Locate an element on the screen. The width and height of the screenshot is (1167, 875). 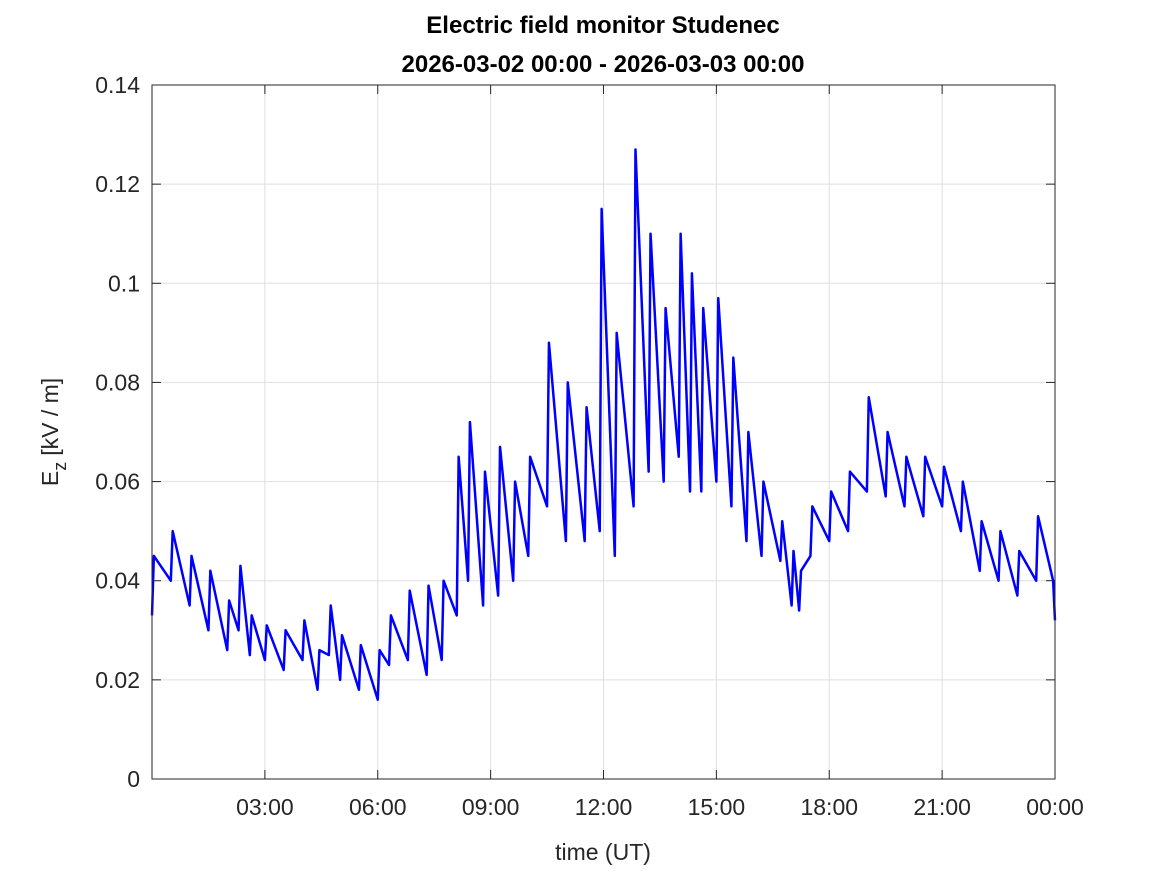
x-tick-label: 12:00 is located at coordinates (604, 807).